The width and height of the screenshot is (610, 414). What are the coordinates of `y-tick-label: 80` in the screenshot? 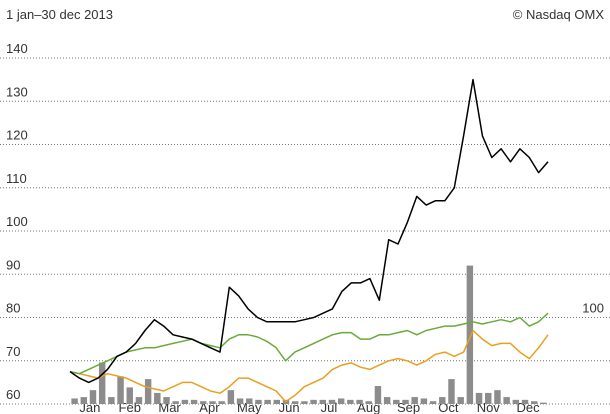 It's located at (13, 308).